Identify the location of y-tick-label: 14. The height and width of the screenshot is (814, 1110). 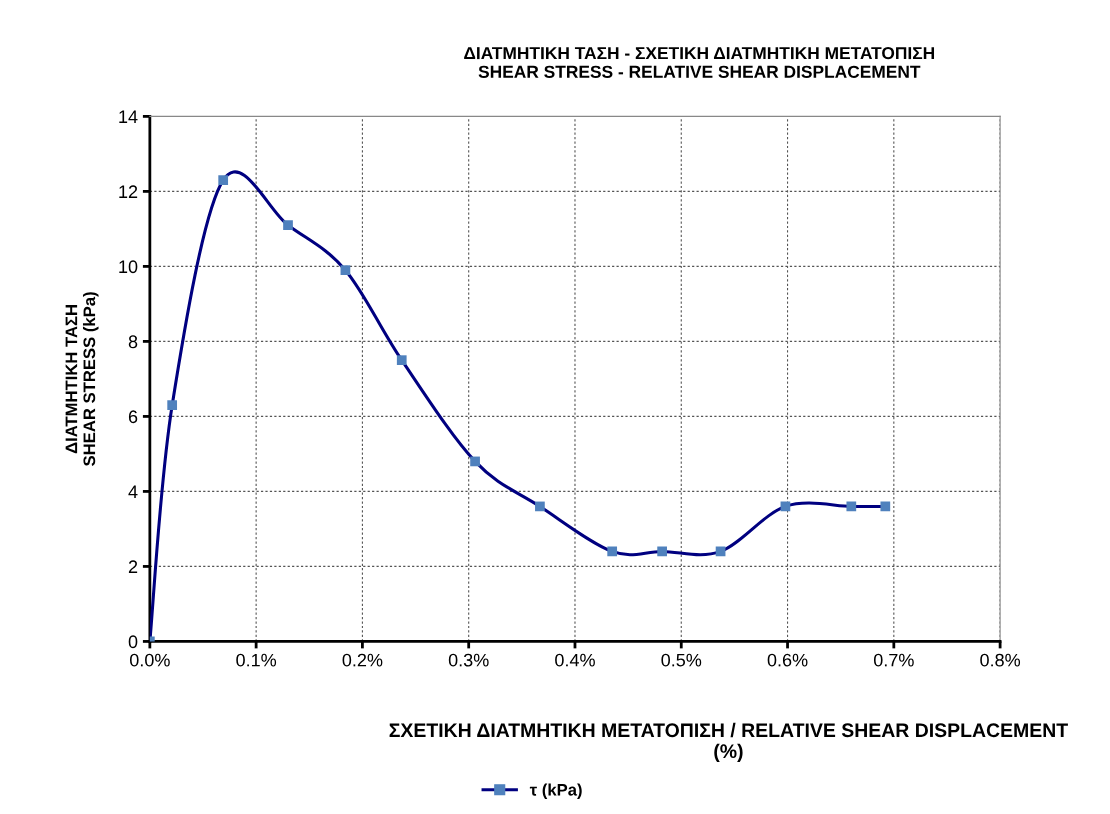
(128, 116).